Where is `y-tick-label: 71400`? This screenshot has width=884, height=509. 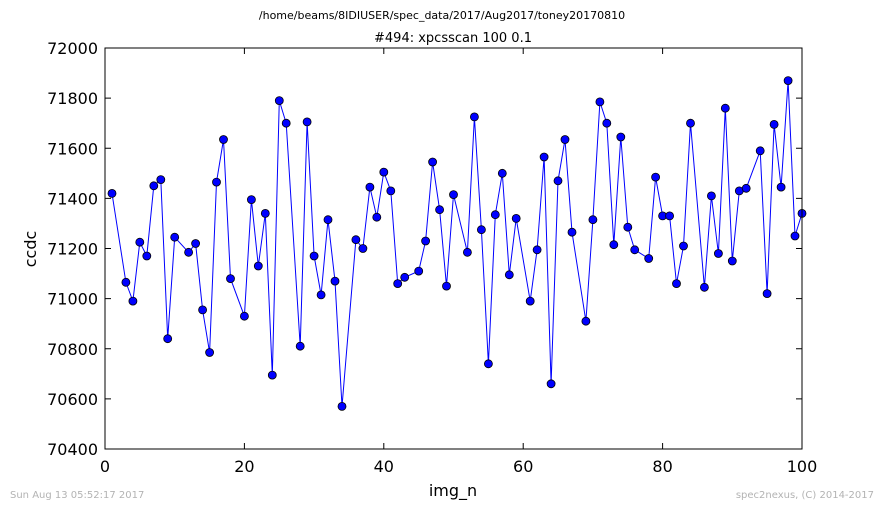
y-tick-label: 71400 is located at coordinates (72, 198).